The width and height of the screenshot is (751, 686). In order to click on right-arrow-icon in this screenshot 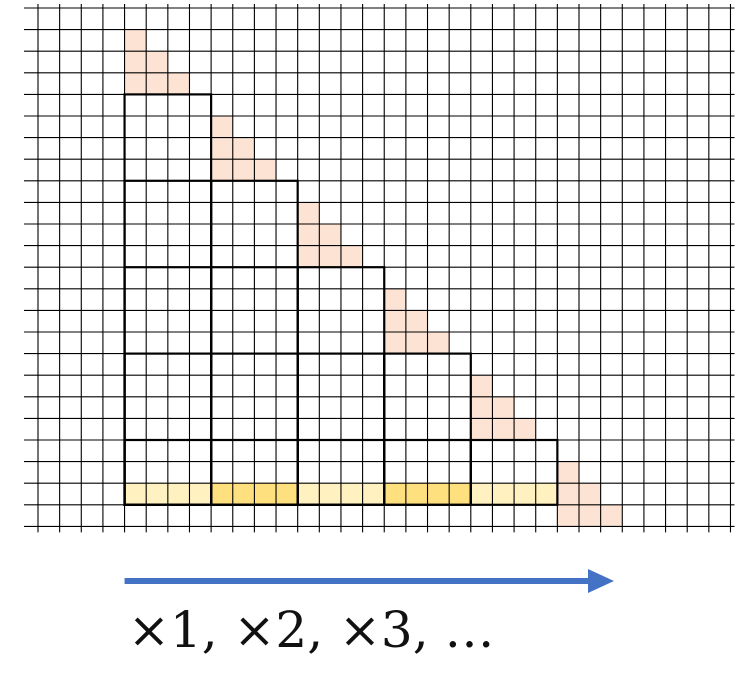, I will do `click(601, 581)`.